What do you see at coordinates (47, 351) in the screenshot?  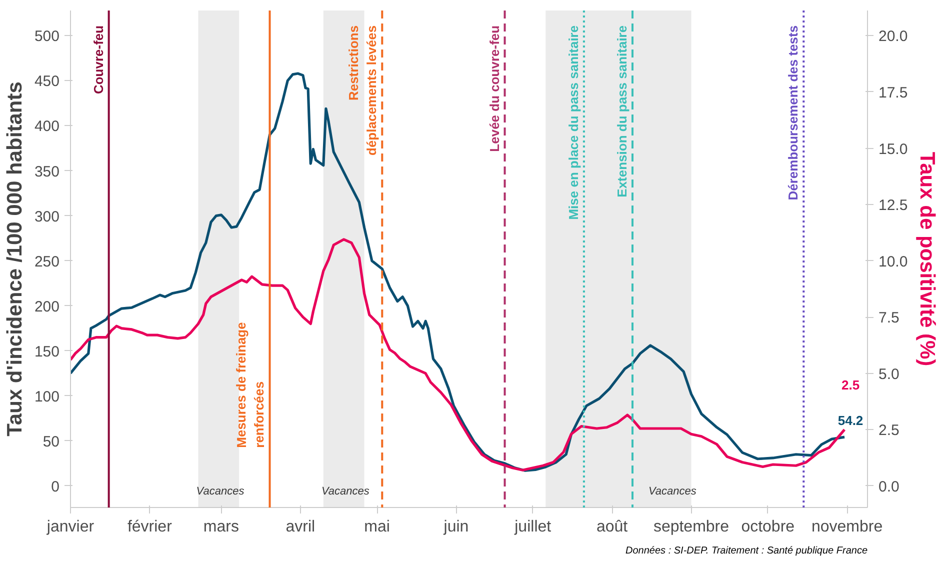 I see `y-tick-label: 150` at bounding box center [47, 351].